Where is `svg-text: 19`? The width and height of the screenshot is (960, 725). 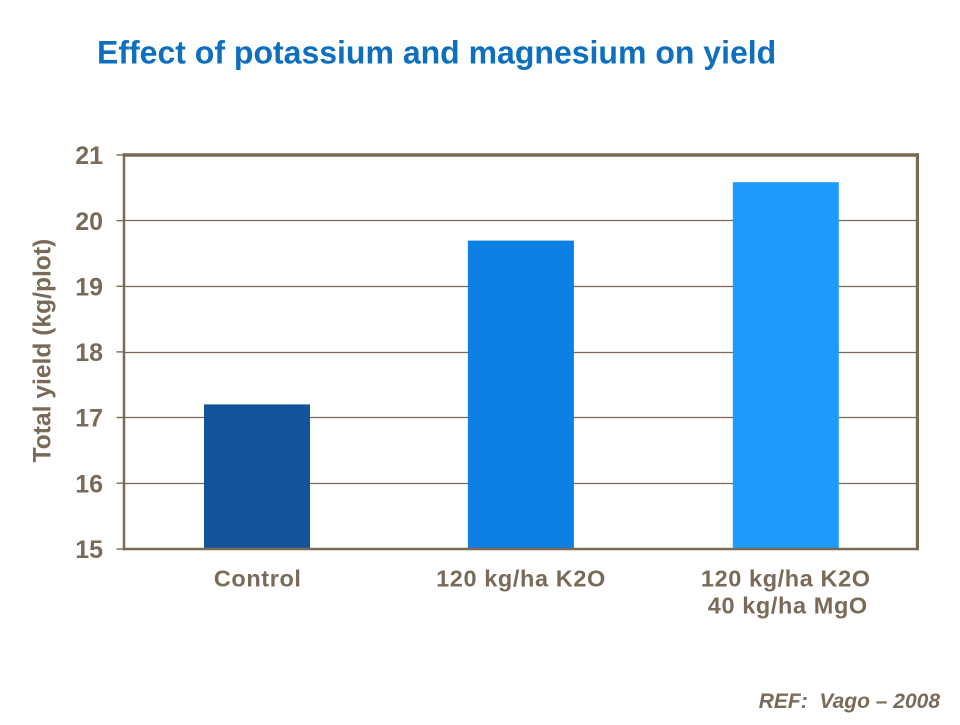
svg-text: 19 is located at coordinates (89, 288).